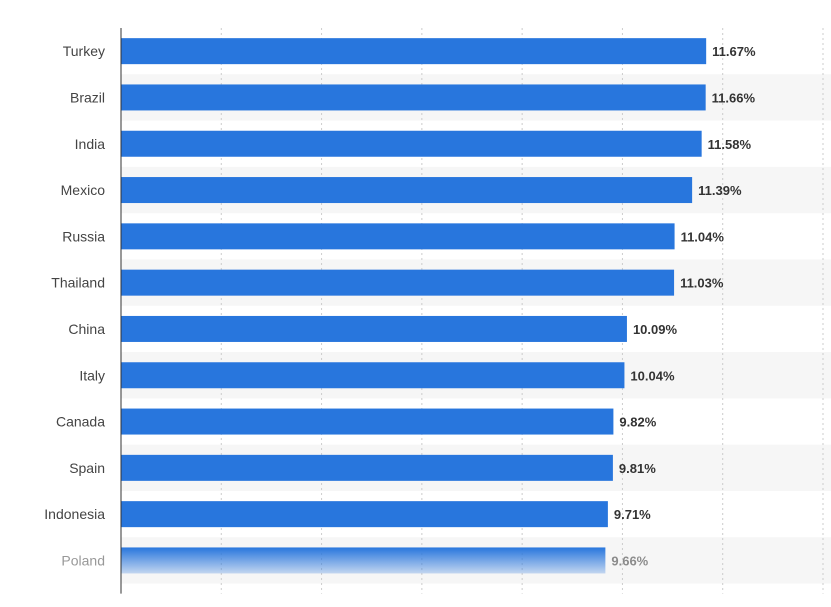 This screenshot has width=831, height=607. What do you see at coordinates (637, 422) in the screenshot?
I see `value-label: 9.82%` at bounding box center [637, 422].